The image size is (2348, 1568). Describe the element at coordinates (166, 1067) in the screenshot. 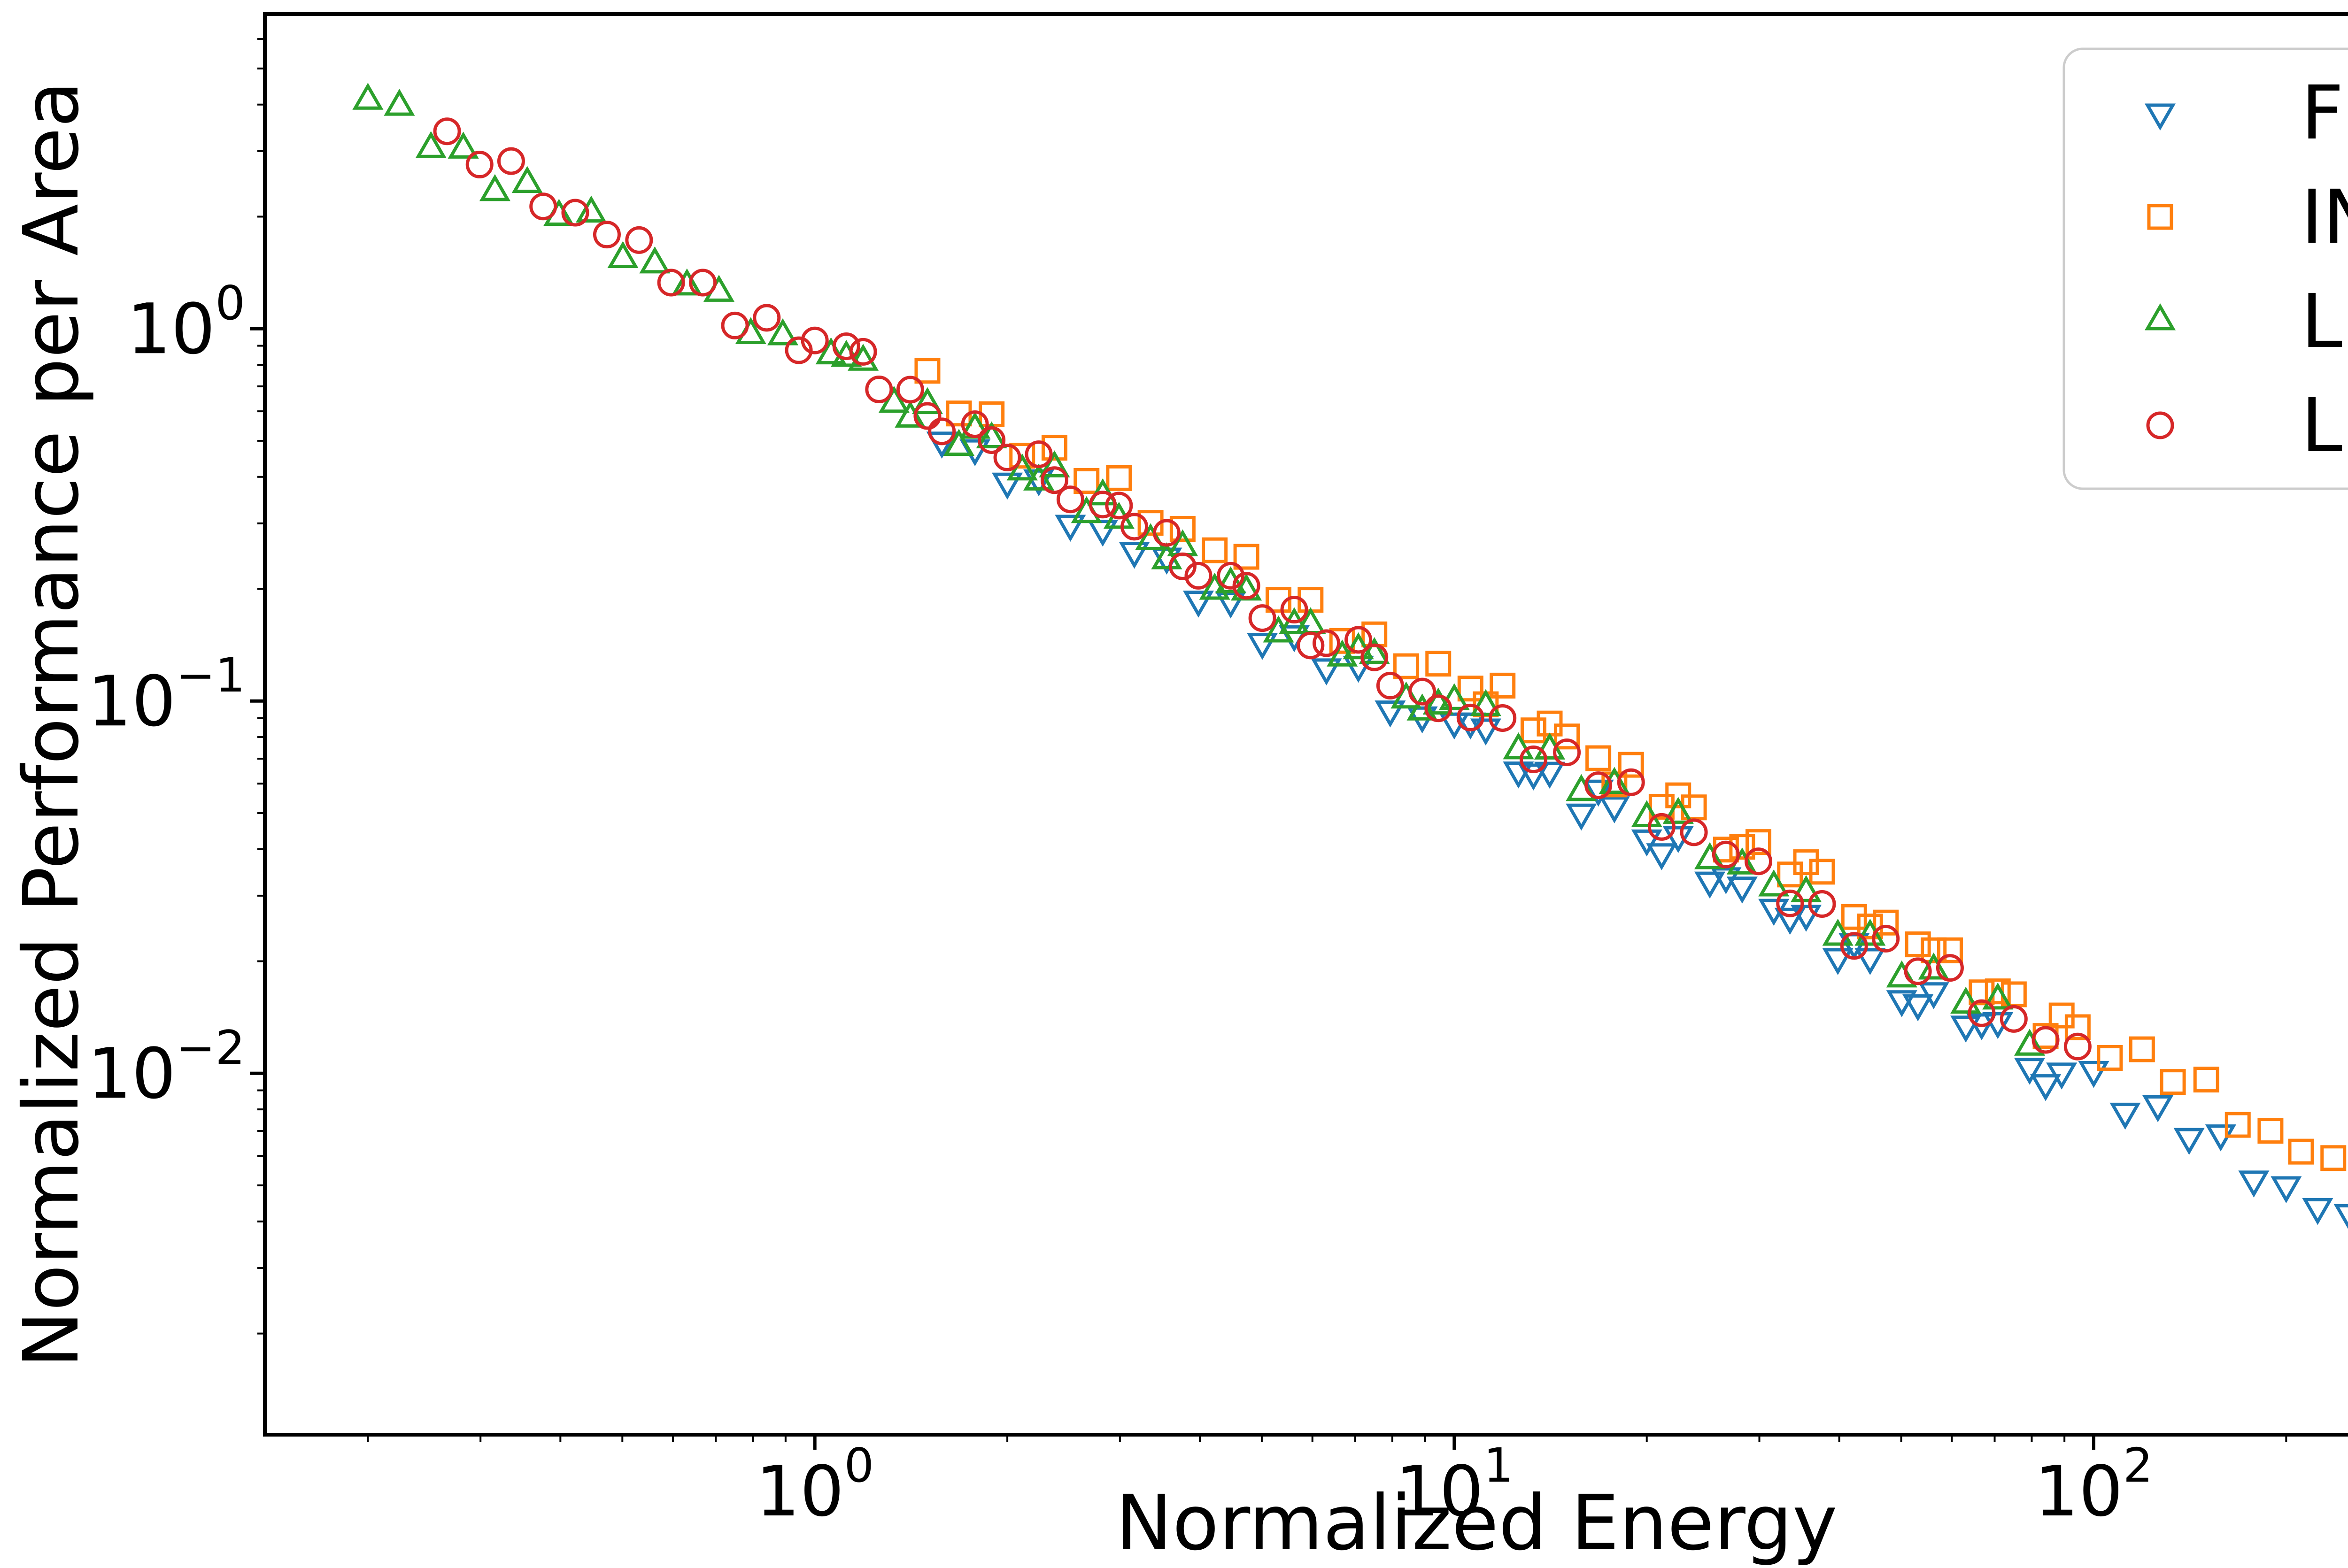

I see `y-tick-label: 10⁻²` at that location.